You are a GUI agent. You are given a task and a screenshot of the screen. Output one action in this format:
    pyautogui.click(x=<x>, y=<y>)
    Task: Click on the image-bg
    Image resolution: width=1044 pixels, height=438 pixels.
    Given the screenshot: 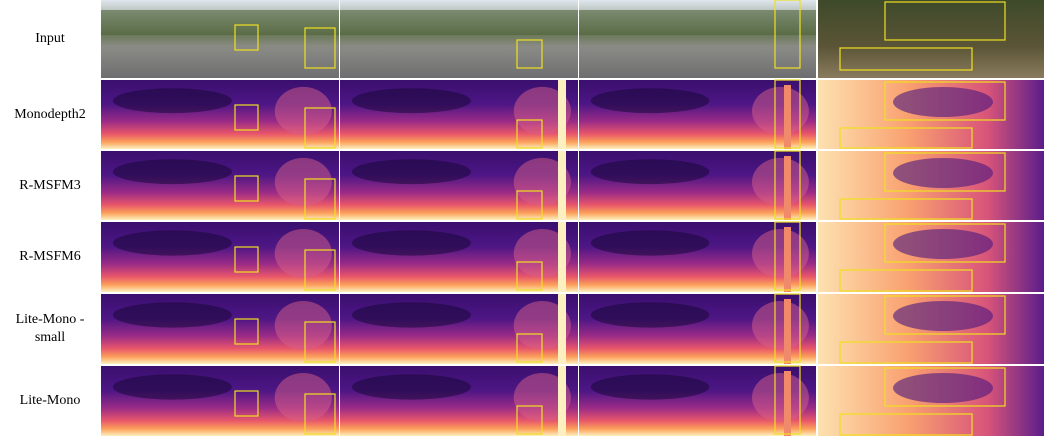 What is the action you would take?
    pyautogui.click(x=931, y=39)
    